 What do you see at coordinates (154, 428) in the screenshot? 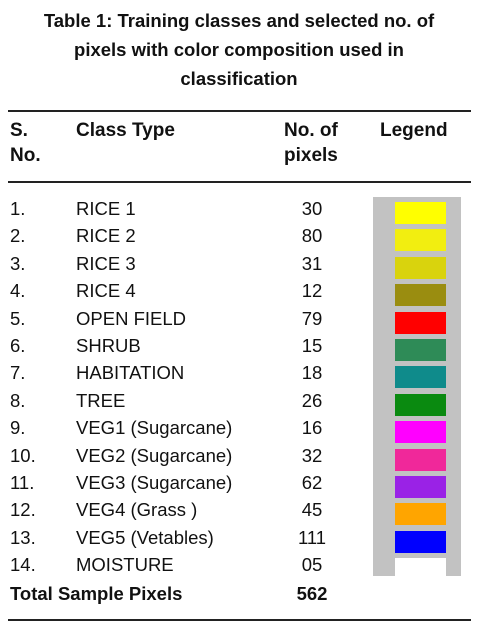
I see `row-class-type: VEG1 (Sugarcane)` at bounding box center [154, 428].